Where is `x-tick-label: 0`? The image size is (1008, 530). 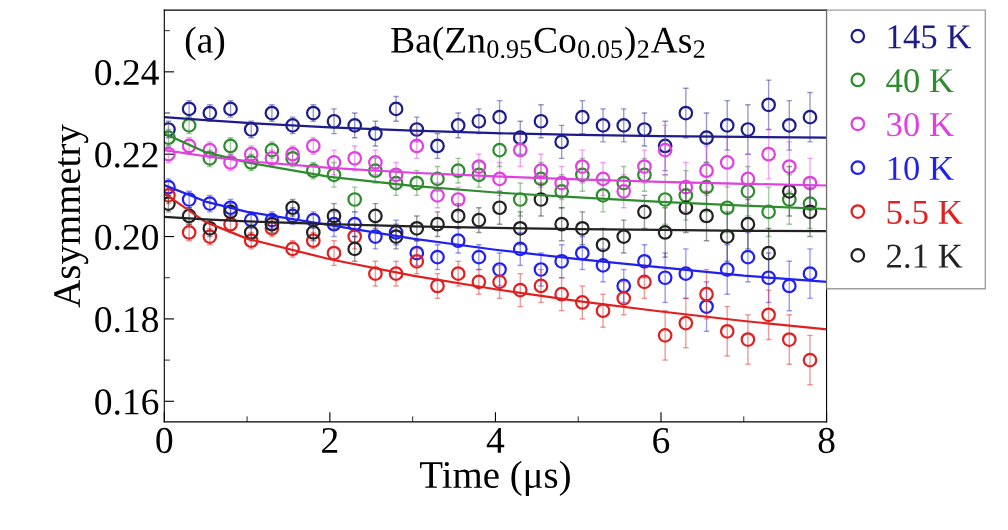 x-tick-label: 0 is located at coordinates (164, 440).